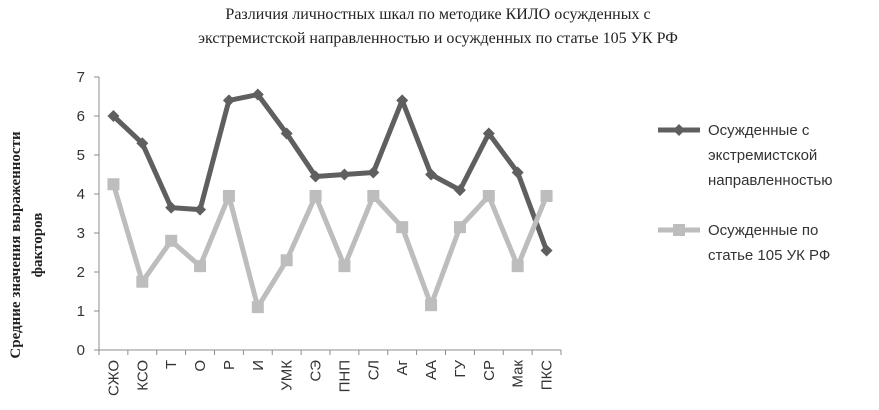 The height and width of the screenshot is (410, 879). What do you see at coordinates (229, 365) in the screenshot?
I see `x-tick-label: Р` at bounding box center [229, 365].